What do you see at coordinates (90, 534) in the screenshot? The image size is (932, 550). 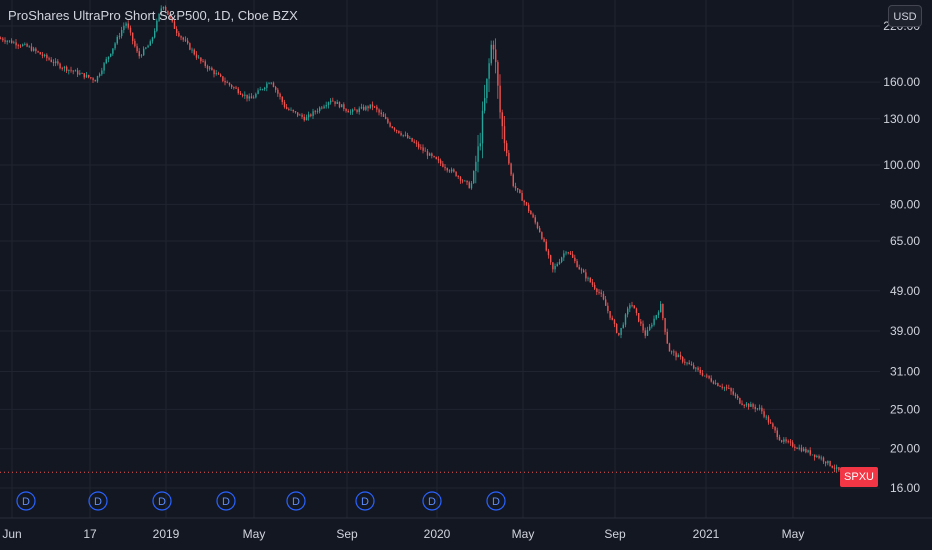 I see `time-tick-label: 17` at bounding box center [90, 534].